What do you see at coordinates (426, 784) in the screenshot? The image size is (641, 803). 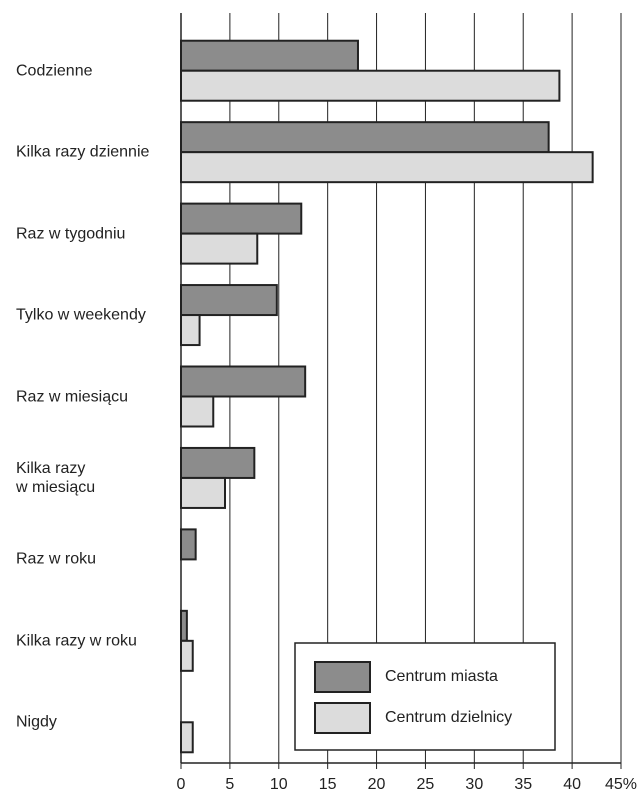 I see `x-tick-label: 25` at bounding box center [426, 784].